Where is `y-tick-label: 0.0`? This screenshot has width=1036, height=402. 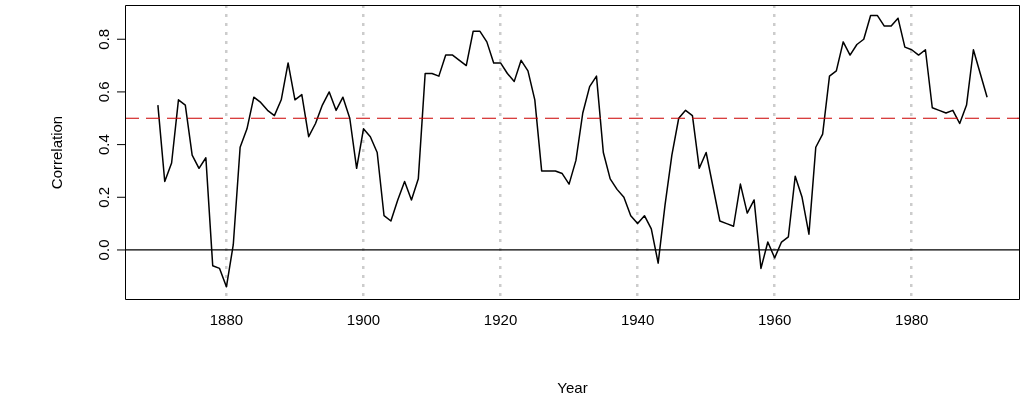 y-tick-label: 0.0 is located at coordinates (103, 250).